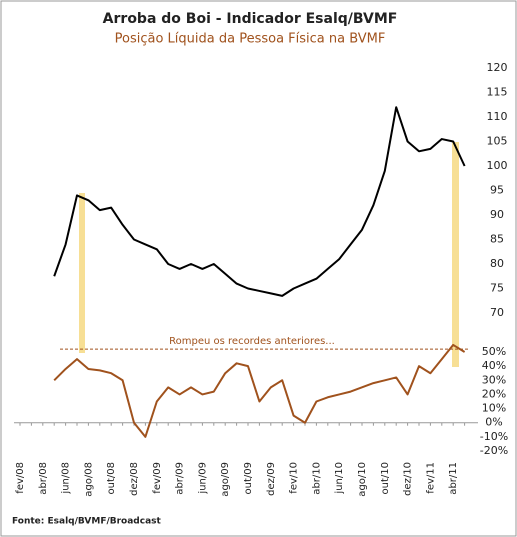 The height and width of the screenshot is (537, 517). I want to click on y-tick-label: 70, so click(497, 312).